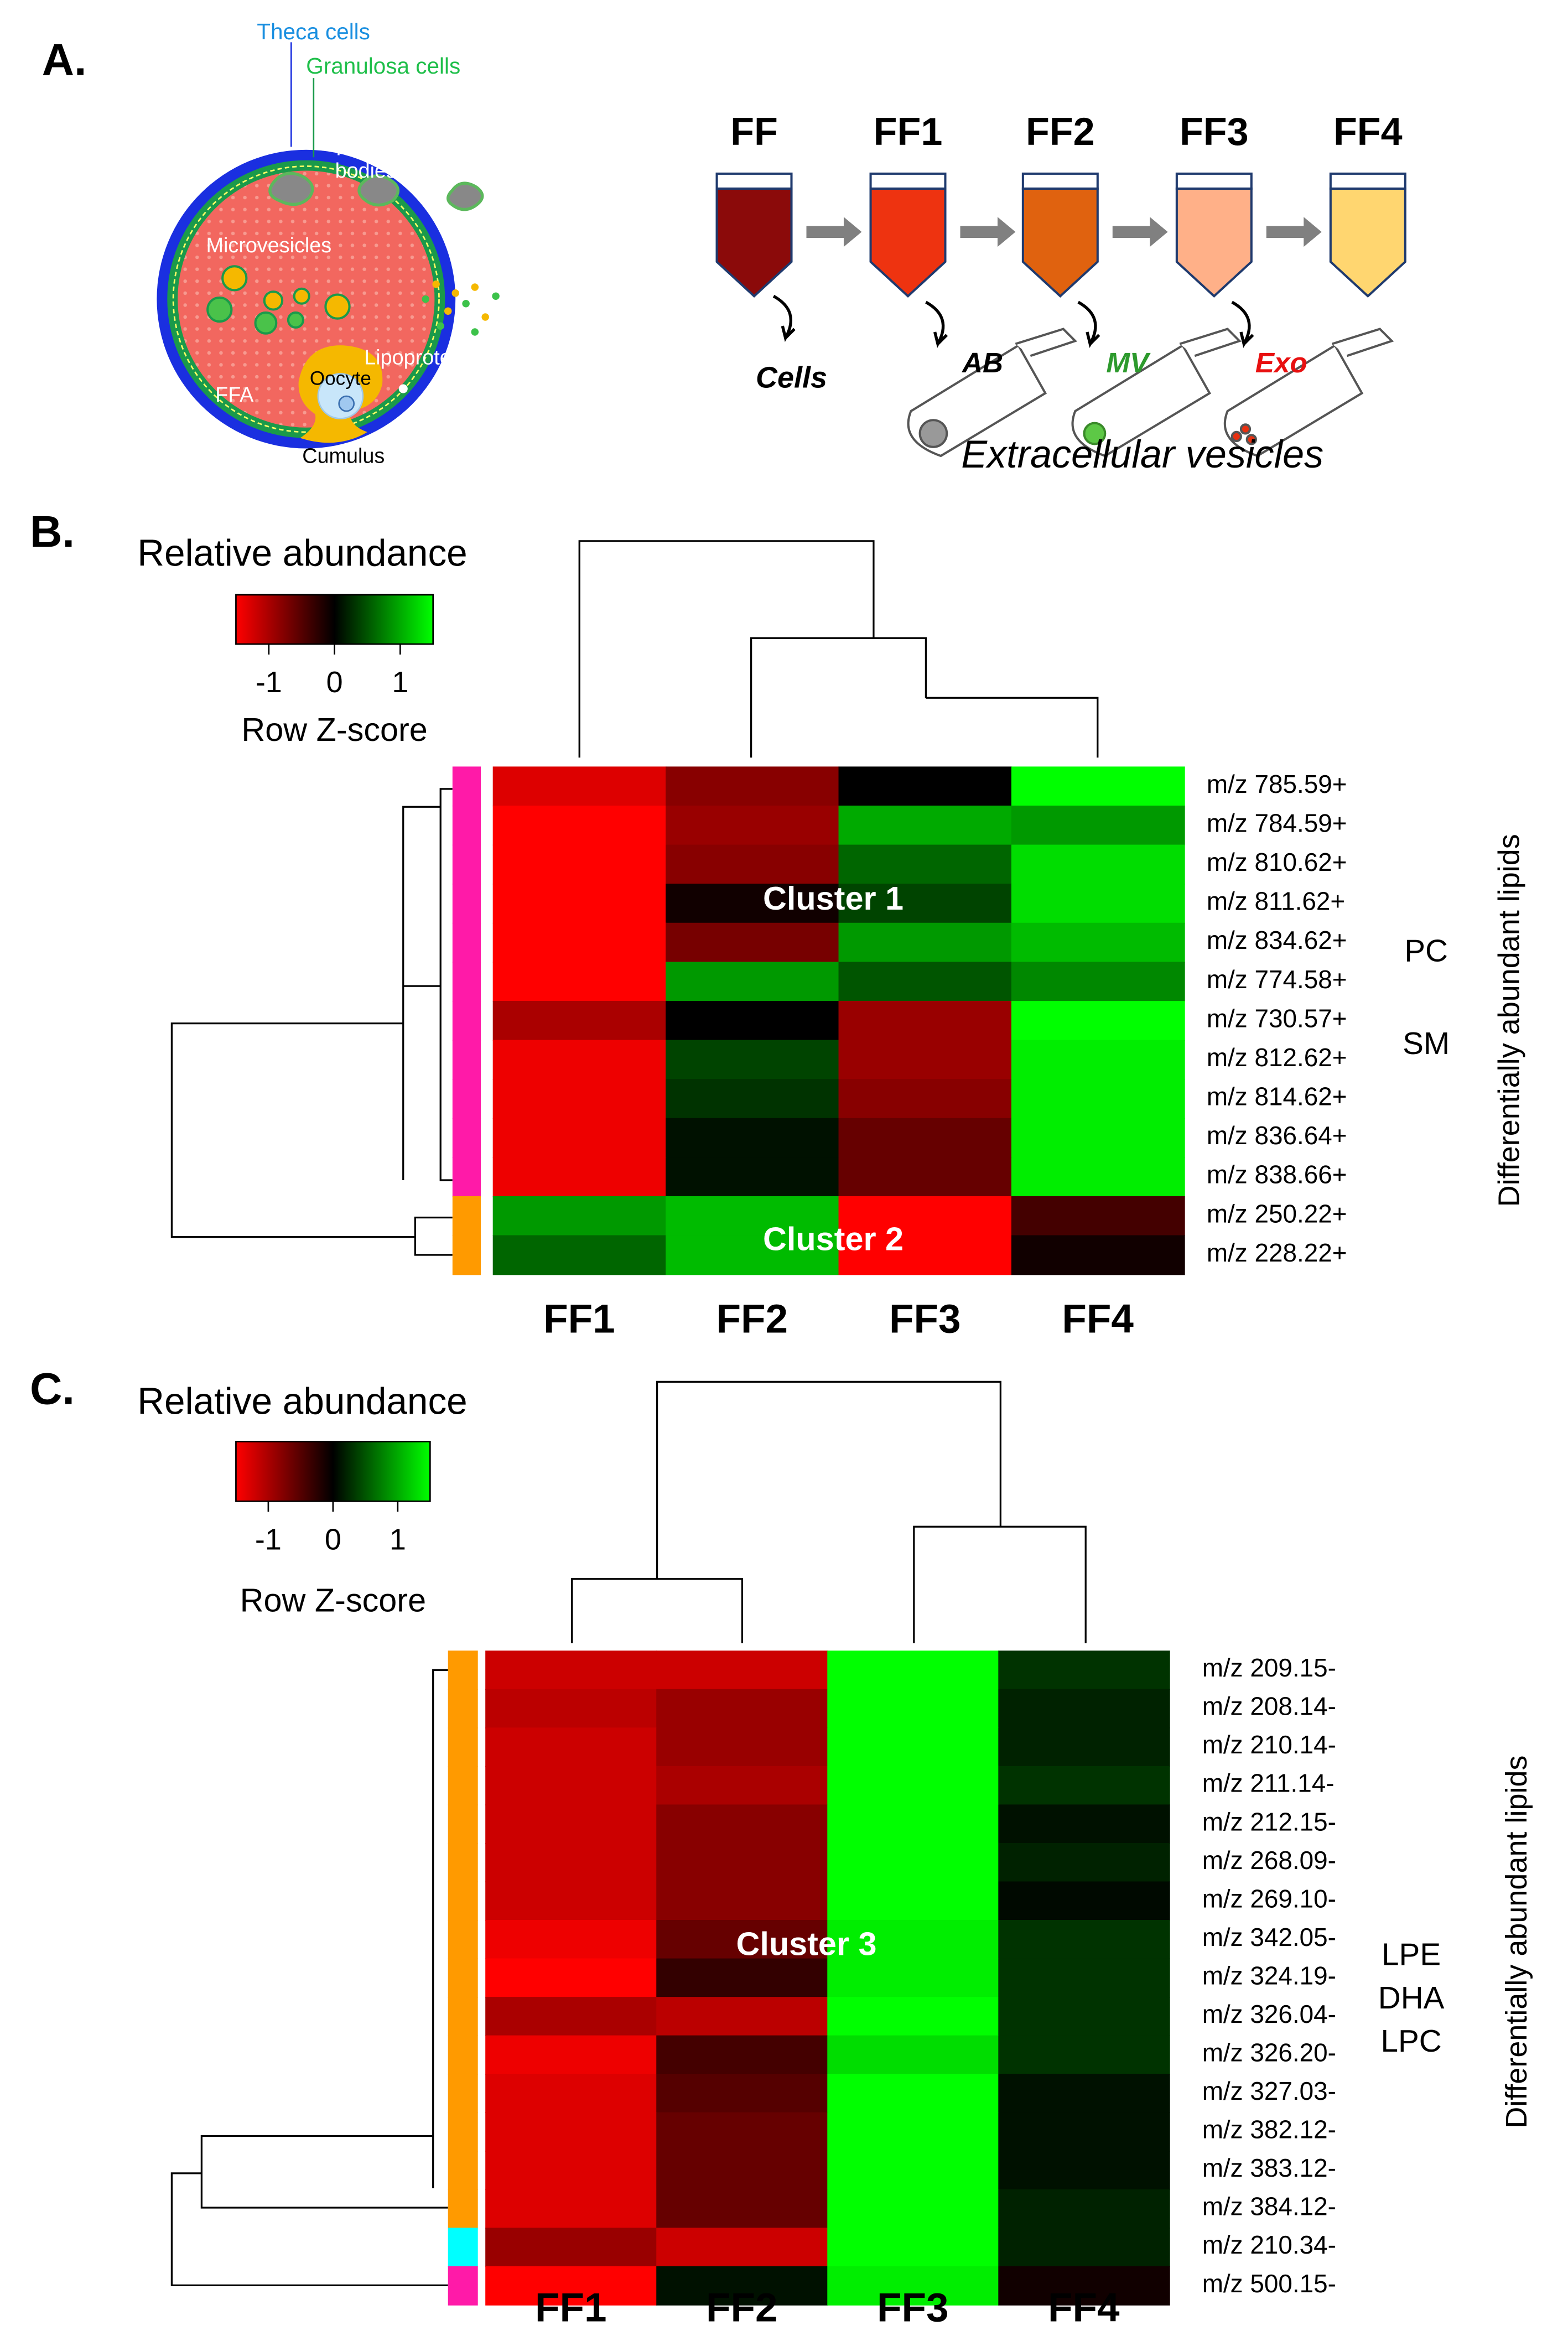  I want to click on row-label: m/z 384.12-, so click(1269, 2206).